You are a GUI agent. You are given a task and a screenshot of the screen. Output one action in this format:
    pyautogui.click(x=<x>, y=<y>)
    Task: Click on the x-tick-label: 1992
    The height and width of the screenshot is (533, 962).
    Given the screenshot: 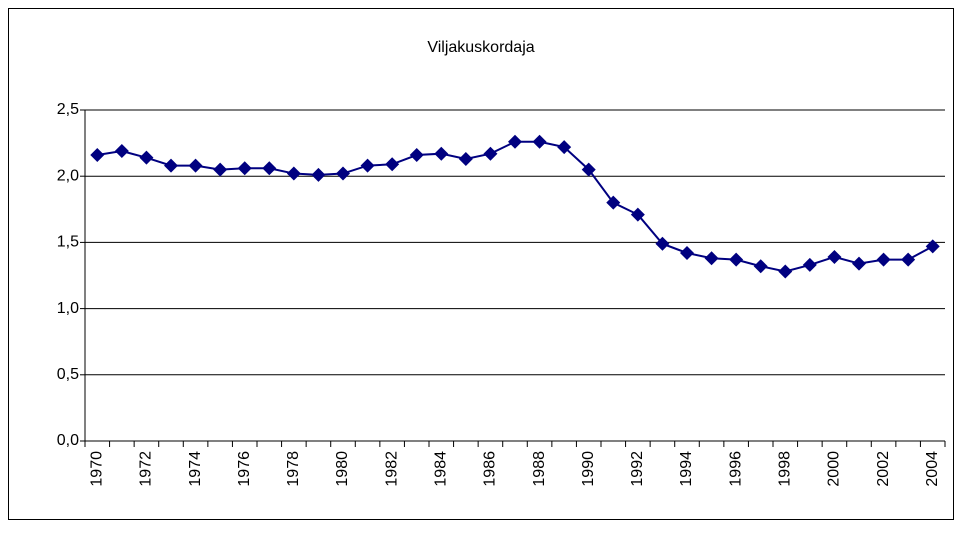 What is the action you would take?
    pyautogui.click(x=637, y=469)
    